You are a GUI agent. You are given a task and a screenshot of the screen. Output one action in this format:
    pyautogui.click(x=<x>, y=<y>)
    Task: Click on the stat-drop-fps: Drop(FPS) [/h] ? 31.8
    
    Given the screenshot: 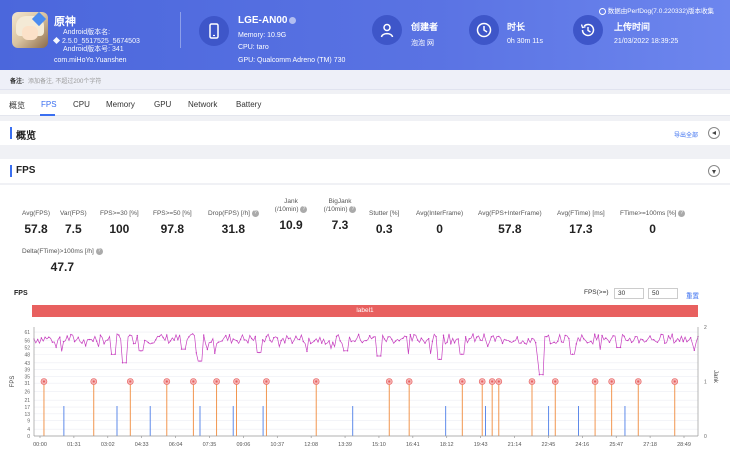 What is the action you would take?
    pyautogui.click(x=233, y=221)
    